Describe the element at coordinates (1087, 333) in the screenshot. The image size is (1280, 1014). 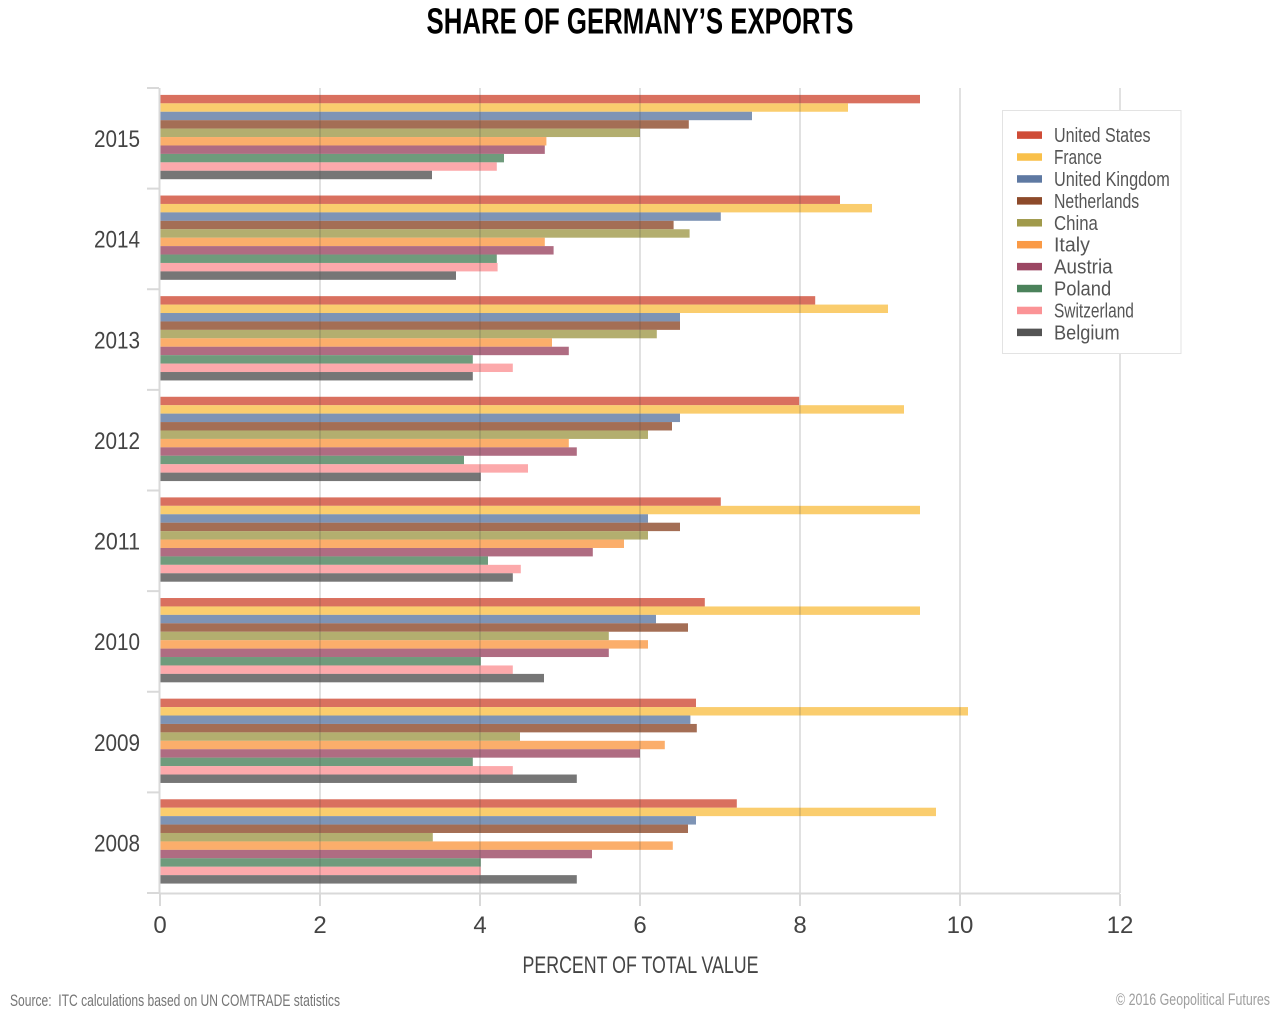
I see `svg-text: Belgium` at that location.